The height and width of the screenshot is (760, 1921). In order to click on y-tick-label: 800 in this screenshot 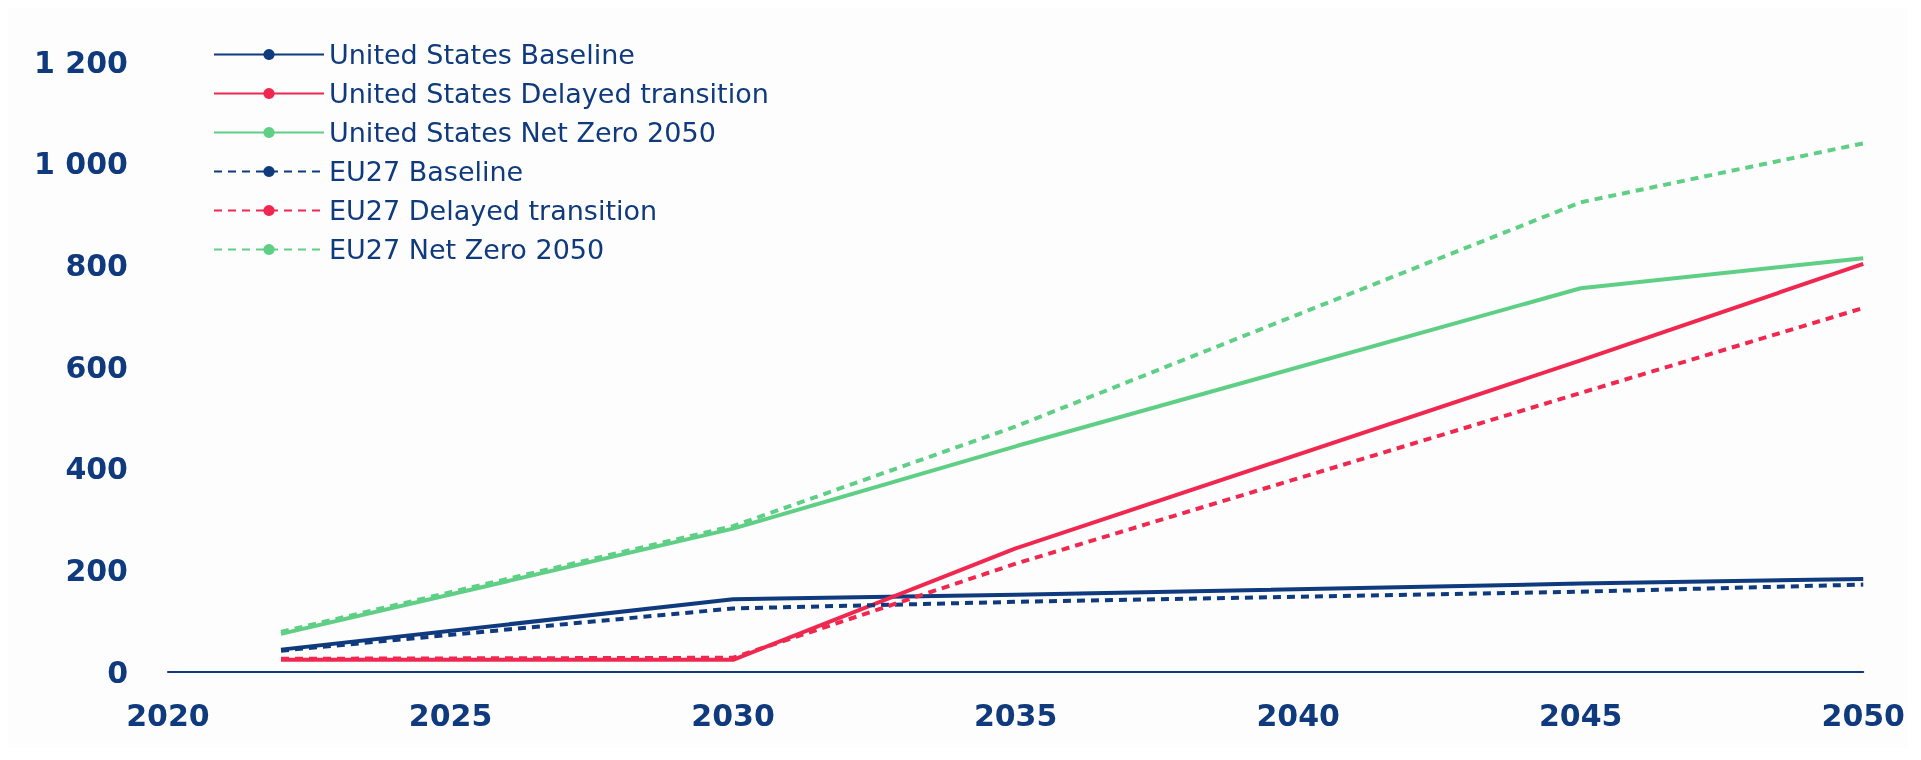, I will do `click(96, 265)`.